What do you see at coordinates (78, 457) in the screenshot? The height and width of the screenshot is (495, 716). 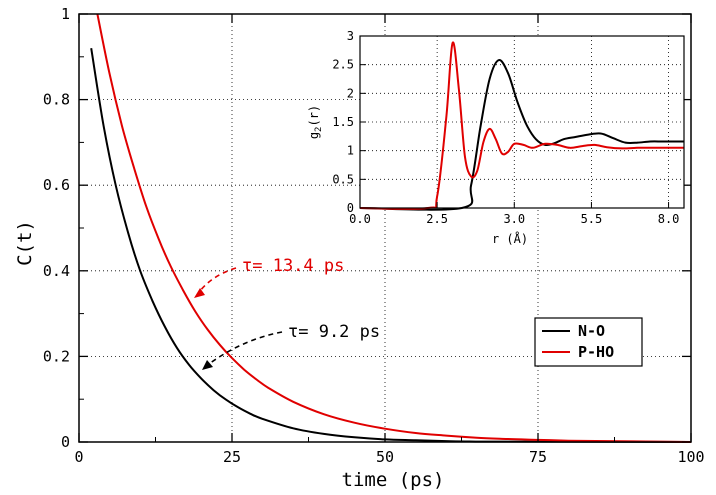 I see `main-x-tick-label: 0` at bounding box center [78, 457].